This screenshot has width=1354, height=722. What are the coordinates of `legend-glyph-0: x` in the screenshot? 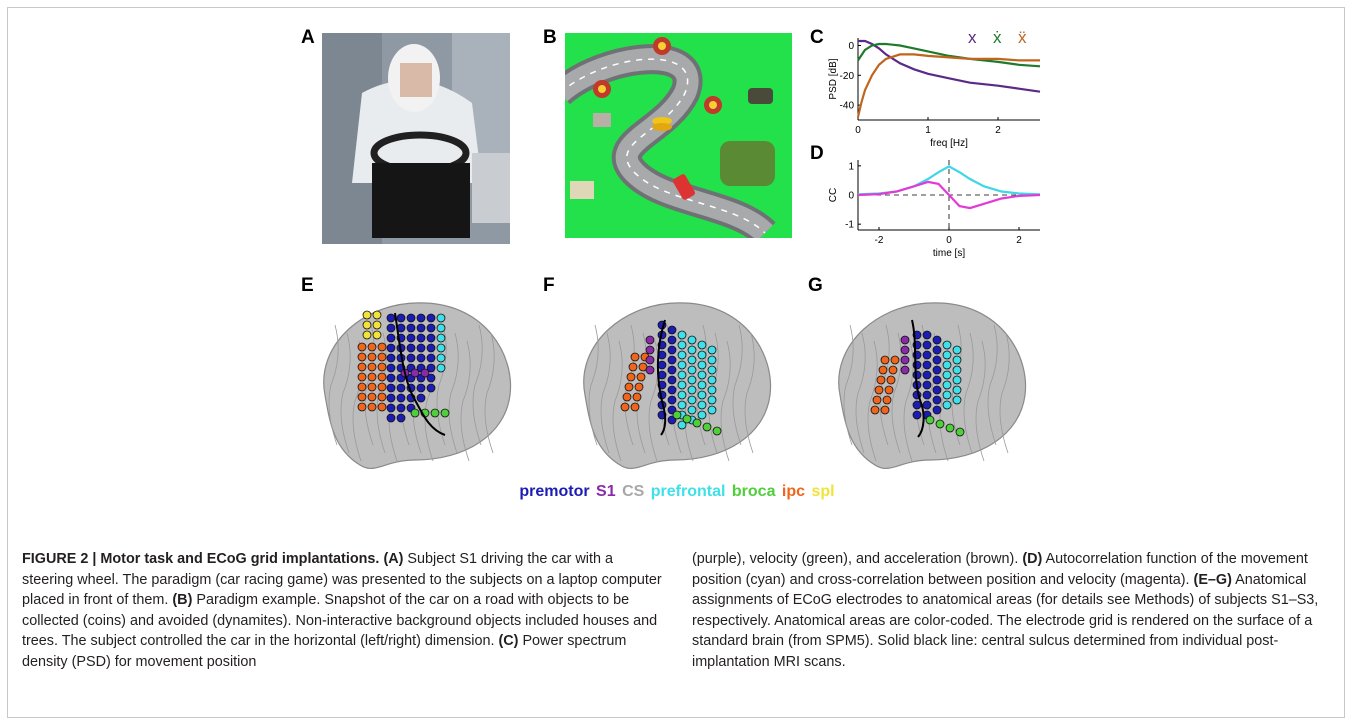 It's located at (972, 37).